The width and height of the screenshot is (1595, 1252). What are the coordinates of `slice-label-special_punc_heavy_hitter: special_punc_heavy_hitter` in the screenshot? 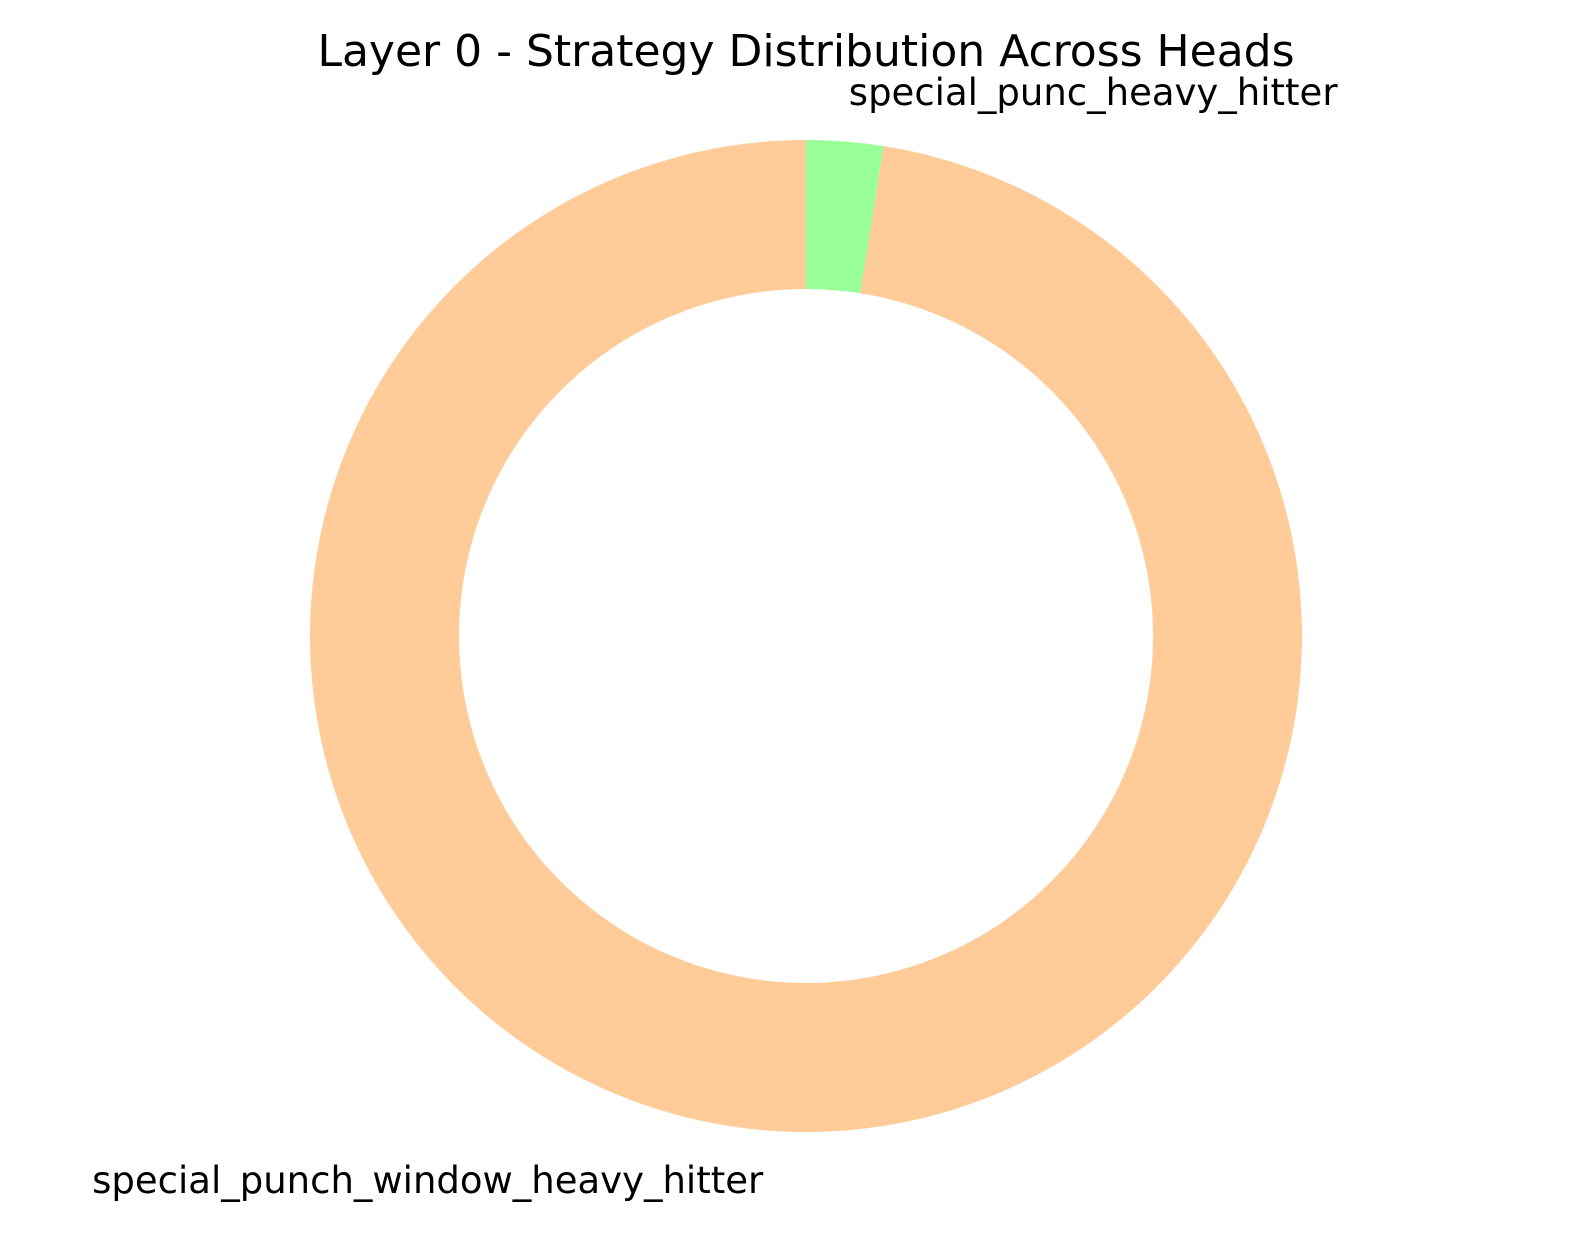 It's located at (1094, 92).